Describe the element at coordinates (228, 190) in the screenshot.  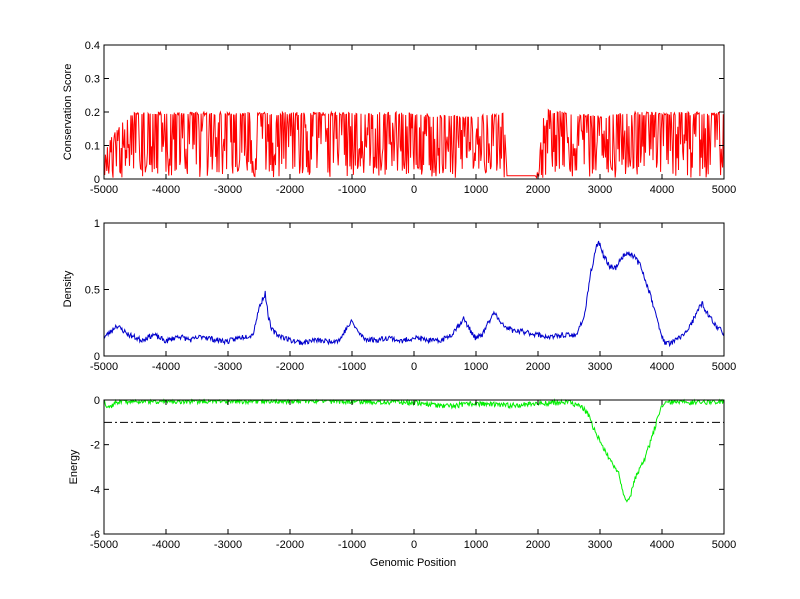
I see `conservation-score-xtick-label: -3000` at that location.